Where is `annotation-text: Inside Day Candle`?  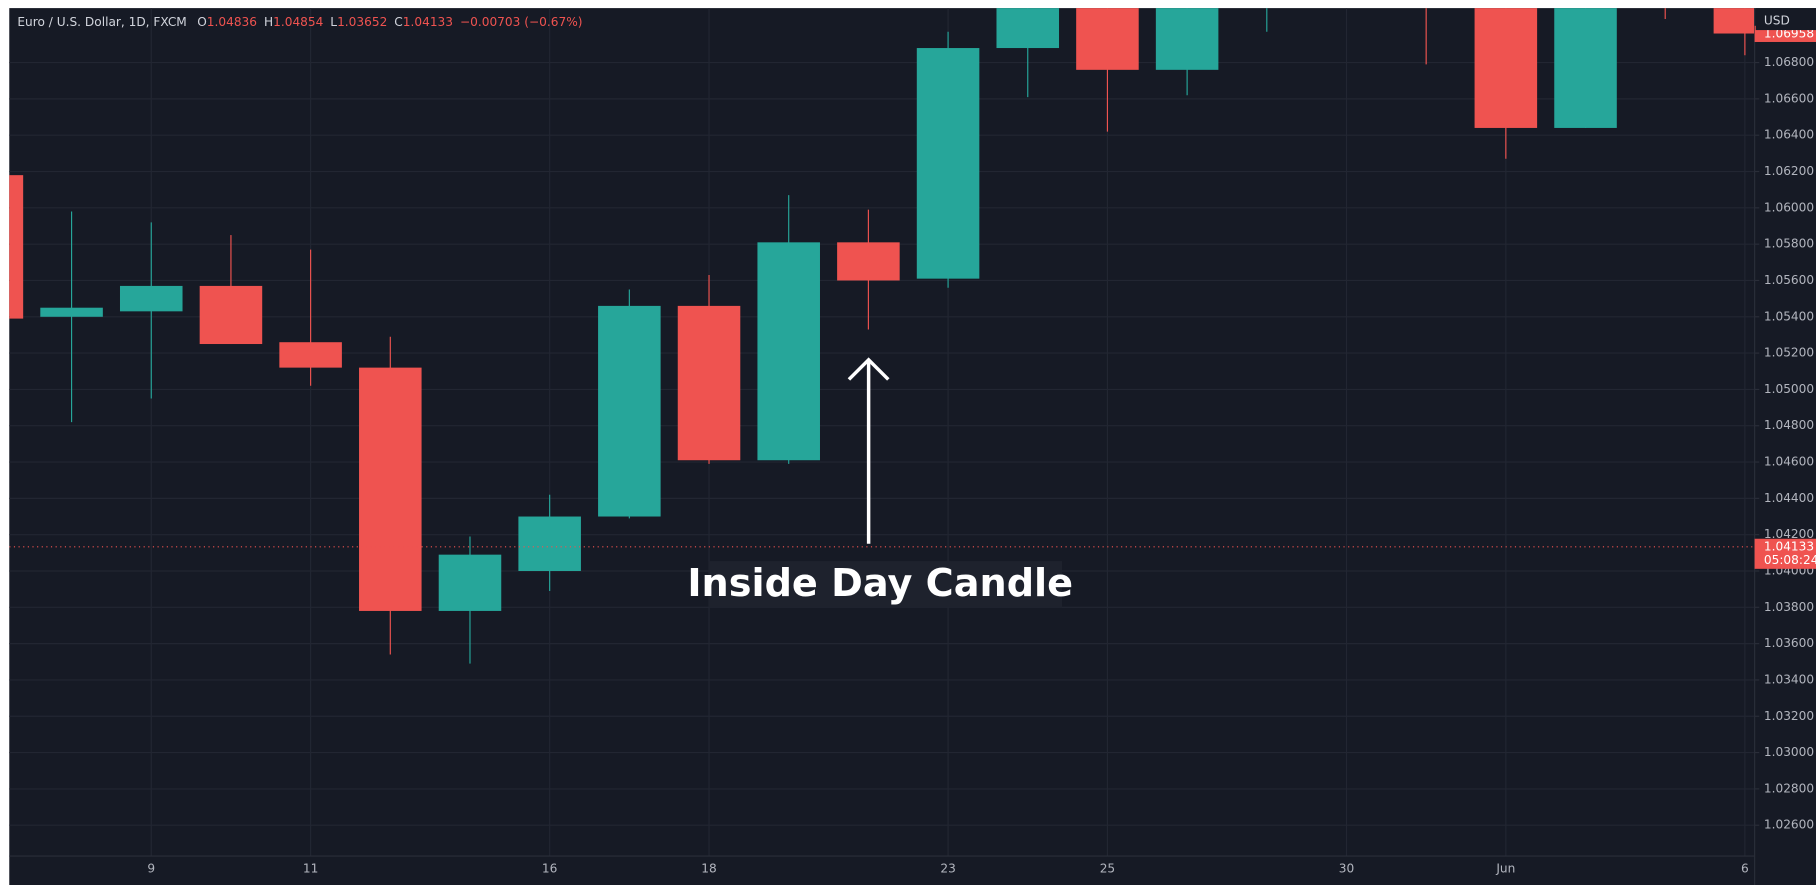
annotation-text: Inside Day Candle is located at coordinates (880, 584).